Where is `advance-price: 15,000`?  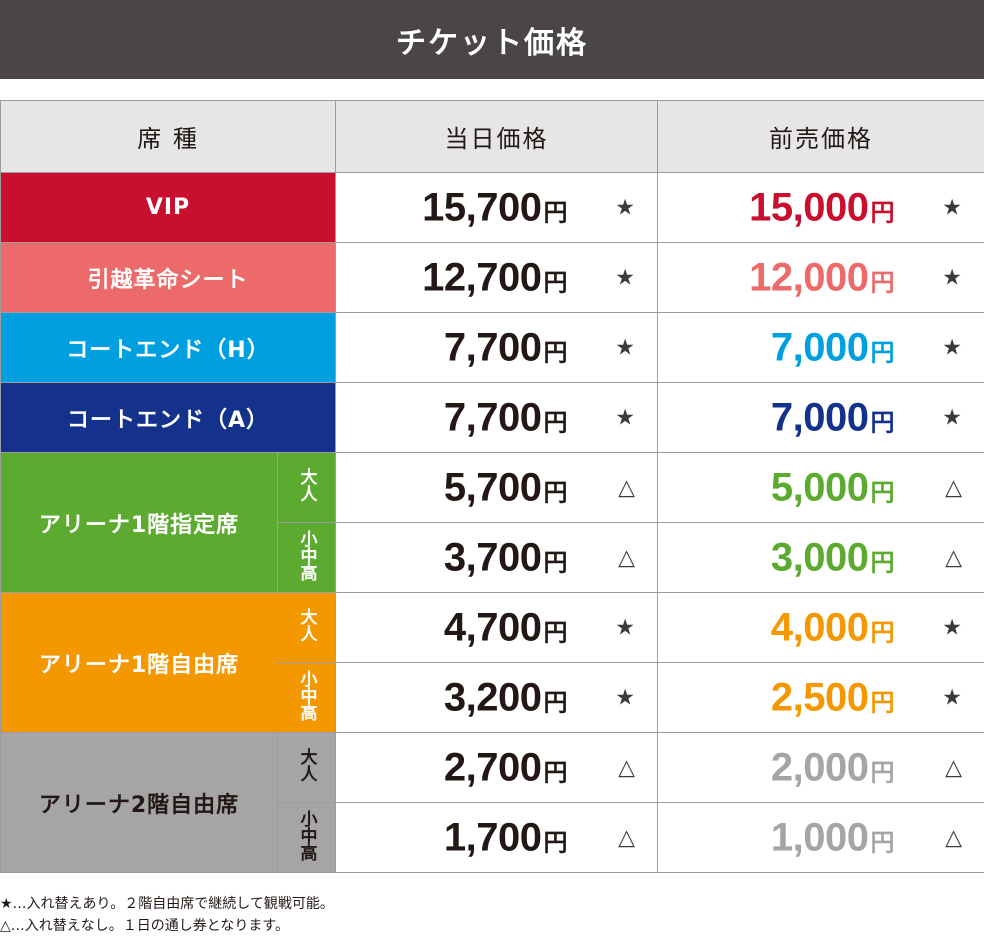 advance-price: 15,000 is located at coordinates (809, 207).